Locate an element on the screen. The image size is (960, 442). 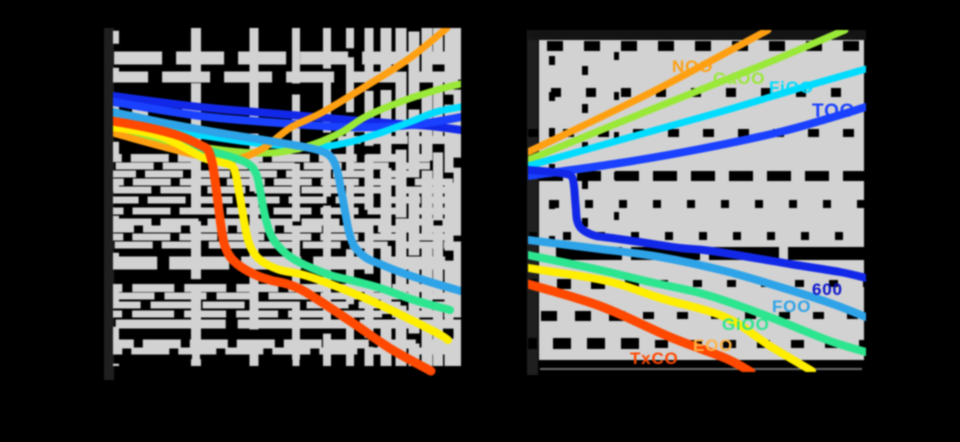
svg-text: 600 is located at coordinates (827, 289).